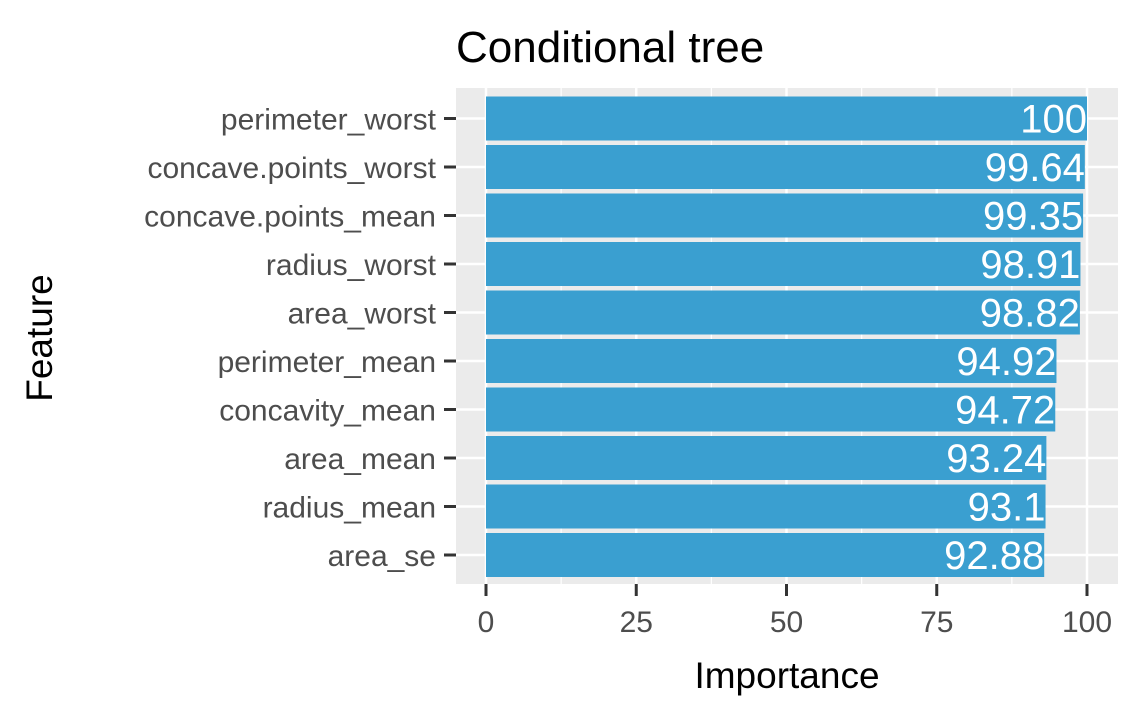  What do you see at coordinates (362, 314) in the screenshot?
I see `y-tick-label: area_worst` at bounding box center [362, 314].